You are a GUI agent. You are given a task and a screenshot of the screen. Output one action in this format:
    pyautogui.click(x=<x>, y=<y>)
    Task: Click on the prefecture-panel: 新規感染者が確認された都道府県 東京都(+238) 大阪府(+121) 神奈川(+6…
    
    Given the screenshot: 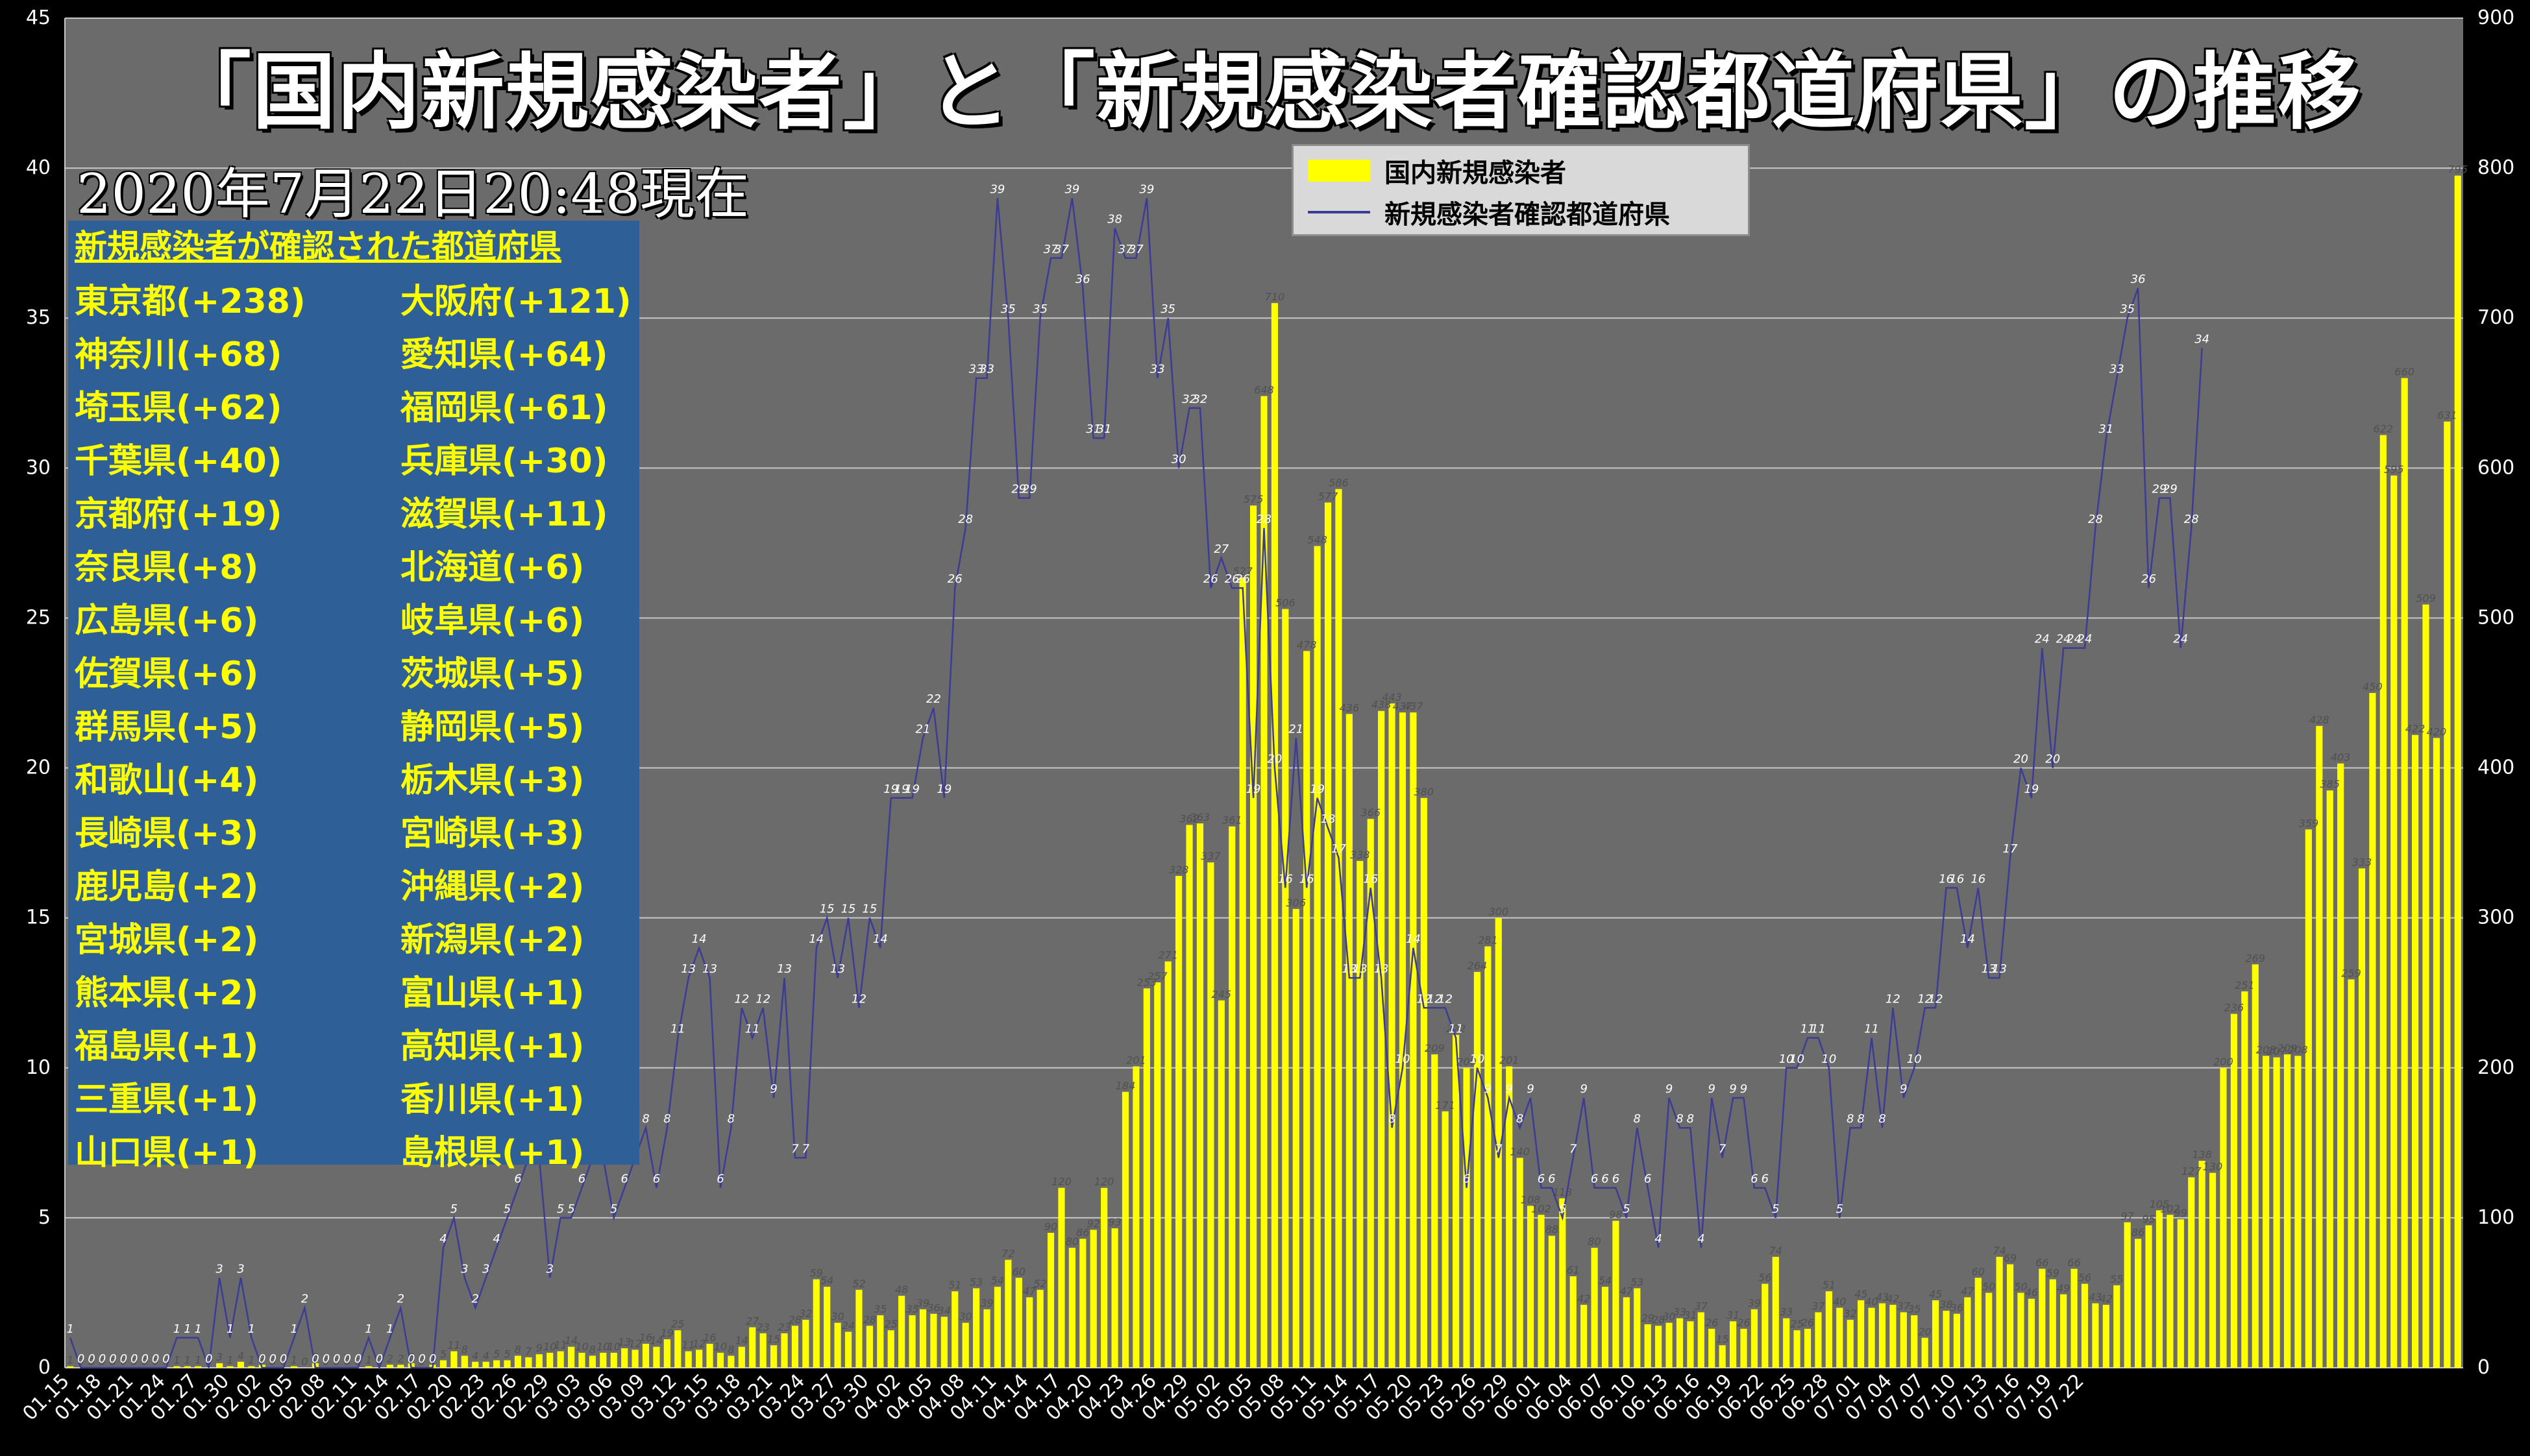 What is the action you would take?
    pyautogui.click(x=353, y=696)
    